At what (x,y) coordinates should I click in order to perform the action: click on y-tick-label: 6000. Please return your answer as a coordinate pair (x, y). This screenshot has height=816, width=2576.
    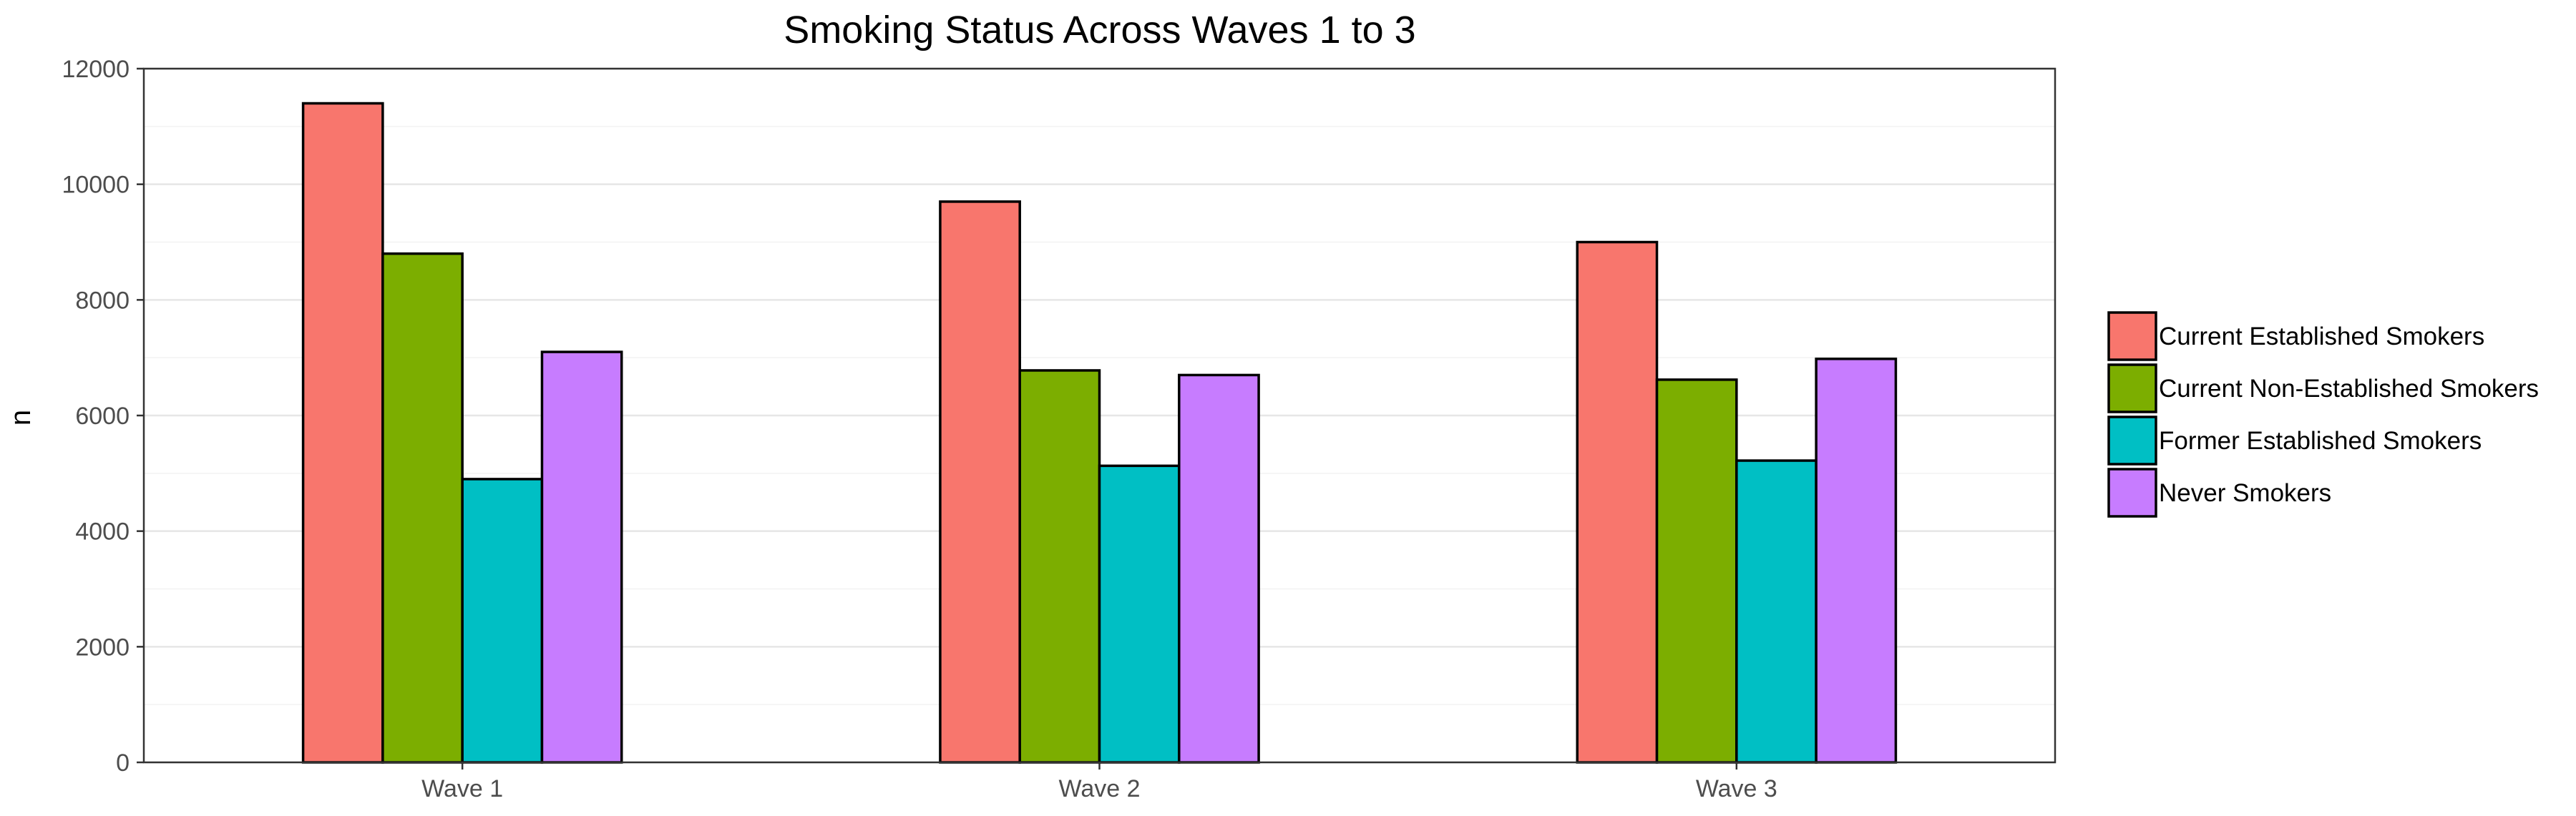
    Looking at the image, I should click on (102, 416).